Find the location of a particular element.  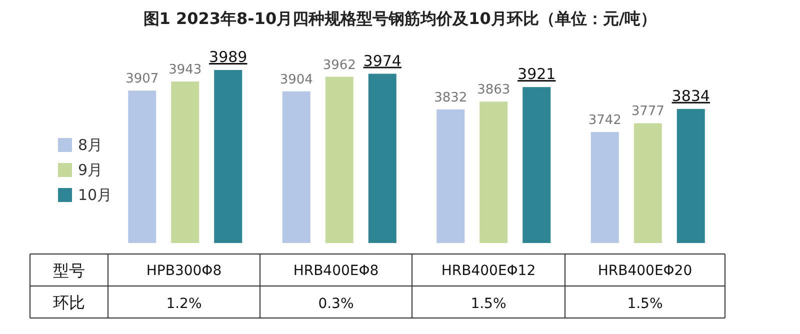

text: 1.2% is located at coordinates (184, 304).